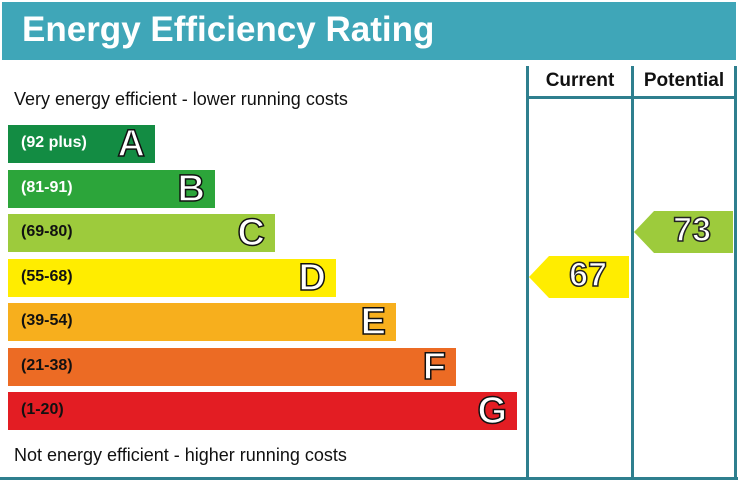 The width and height of the screenshot is (738, 483). I want to click on band-letter: F, so click(434, 367).